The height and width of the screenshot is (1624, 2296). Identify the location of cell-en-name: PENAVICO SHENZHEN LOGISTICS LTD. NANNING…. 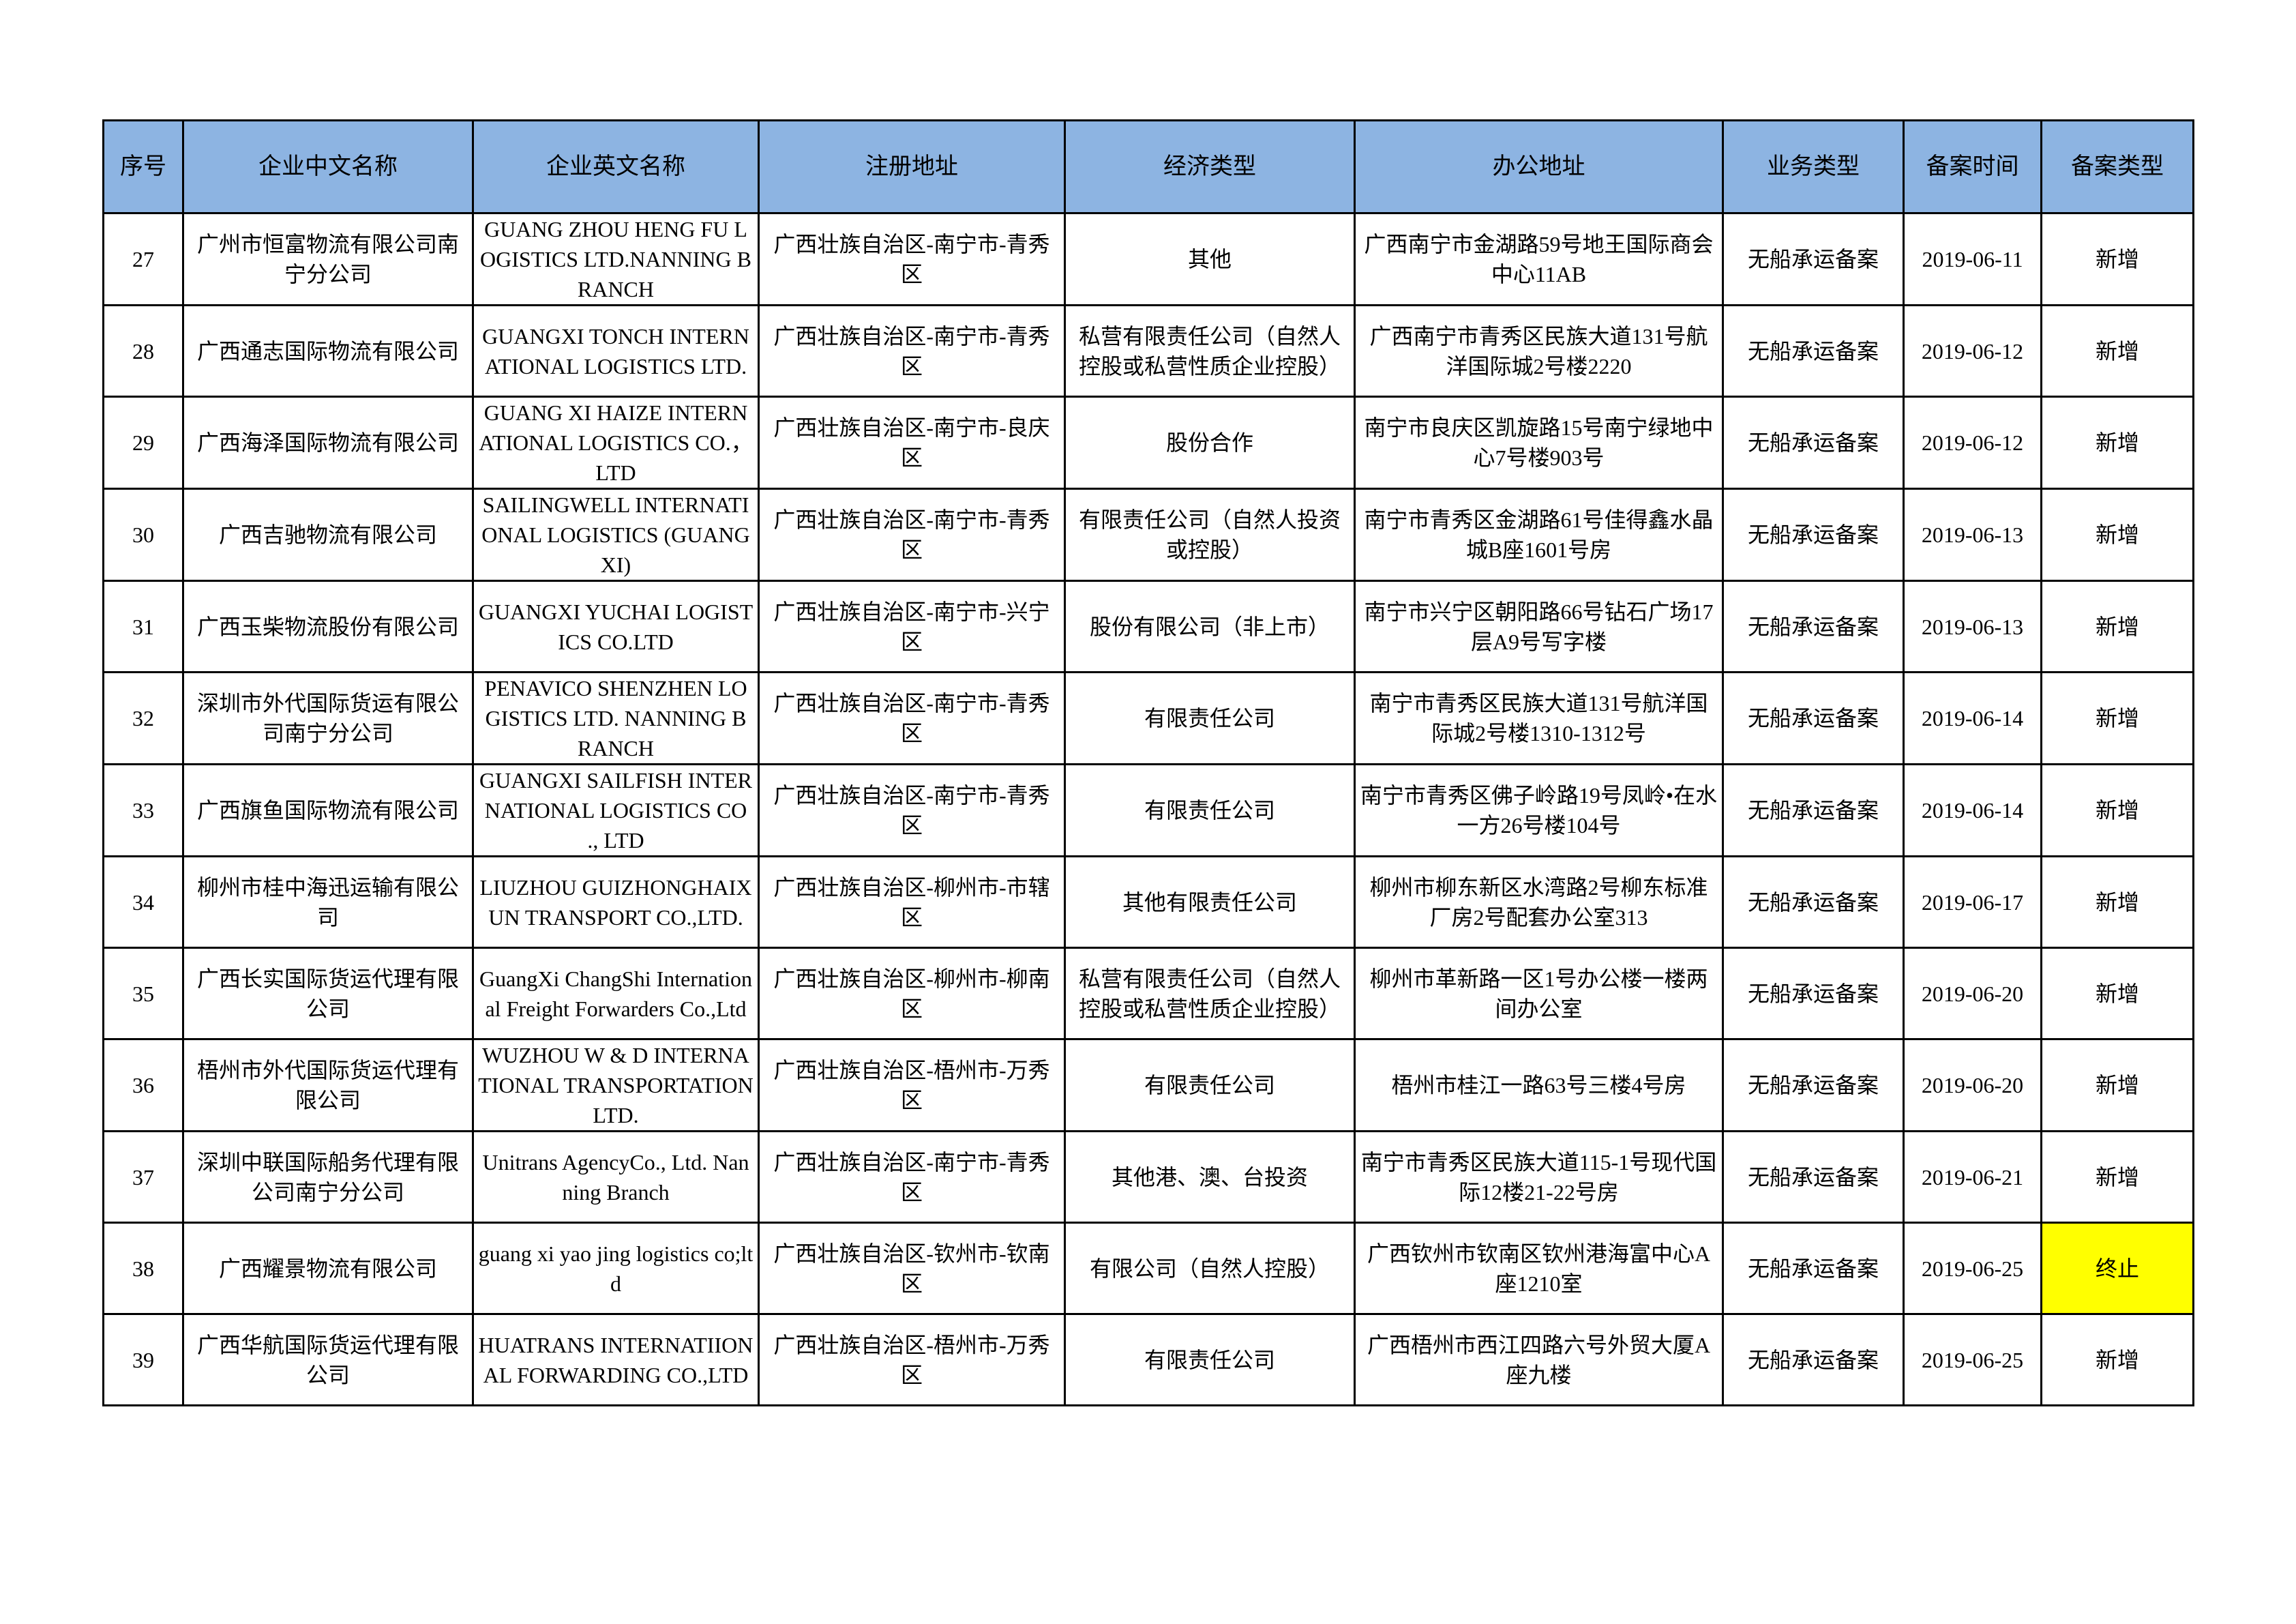
(616, 718).